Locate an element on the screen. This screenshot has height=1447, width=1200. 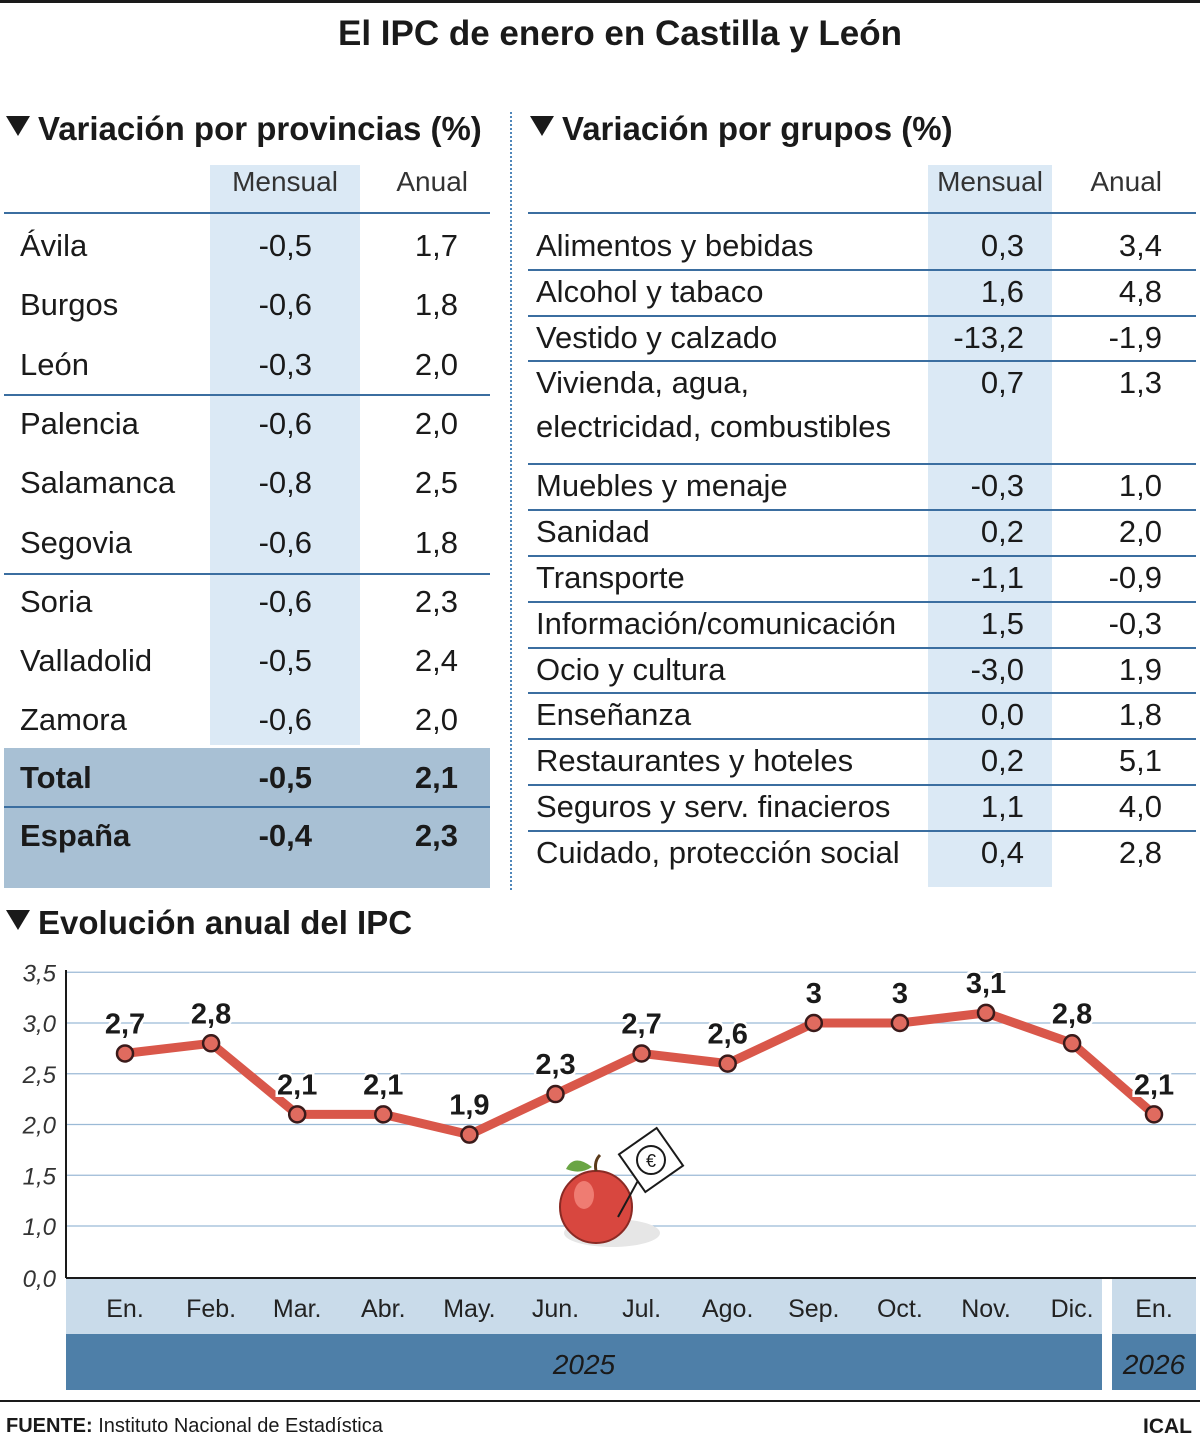
grupo-name: Restaurantes y hoteles is located at coordinates (695, 761).